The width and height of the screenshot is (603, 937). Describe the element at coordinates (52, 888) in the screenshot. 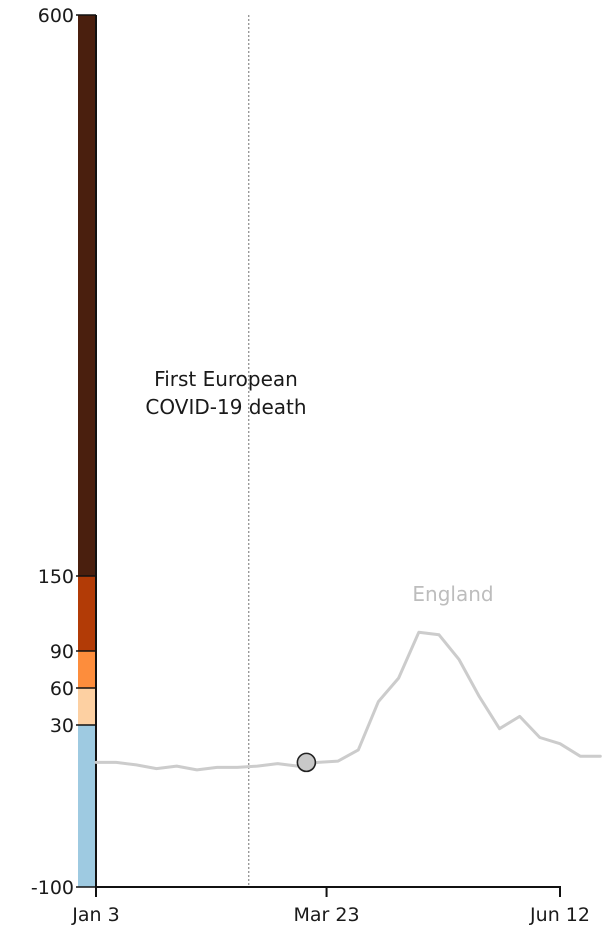

I see `y-tick-label: -100` at that location.